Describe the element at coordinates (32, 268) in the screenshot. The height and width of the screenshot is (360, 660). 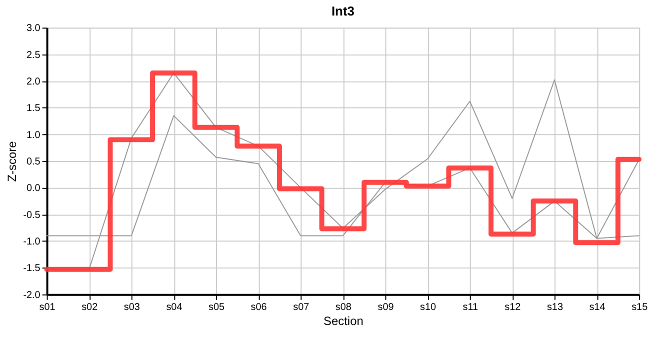
I see `y-tick-label: -1.5` at that location.